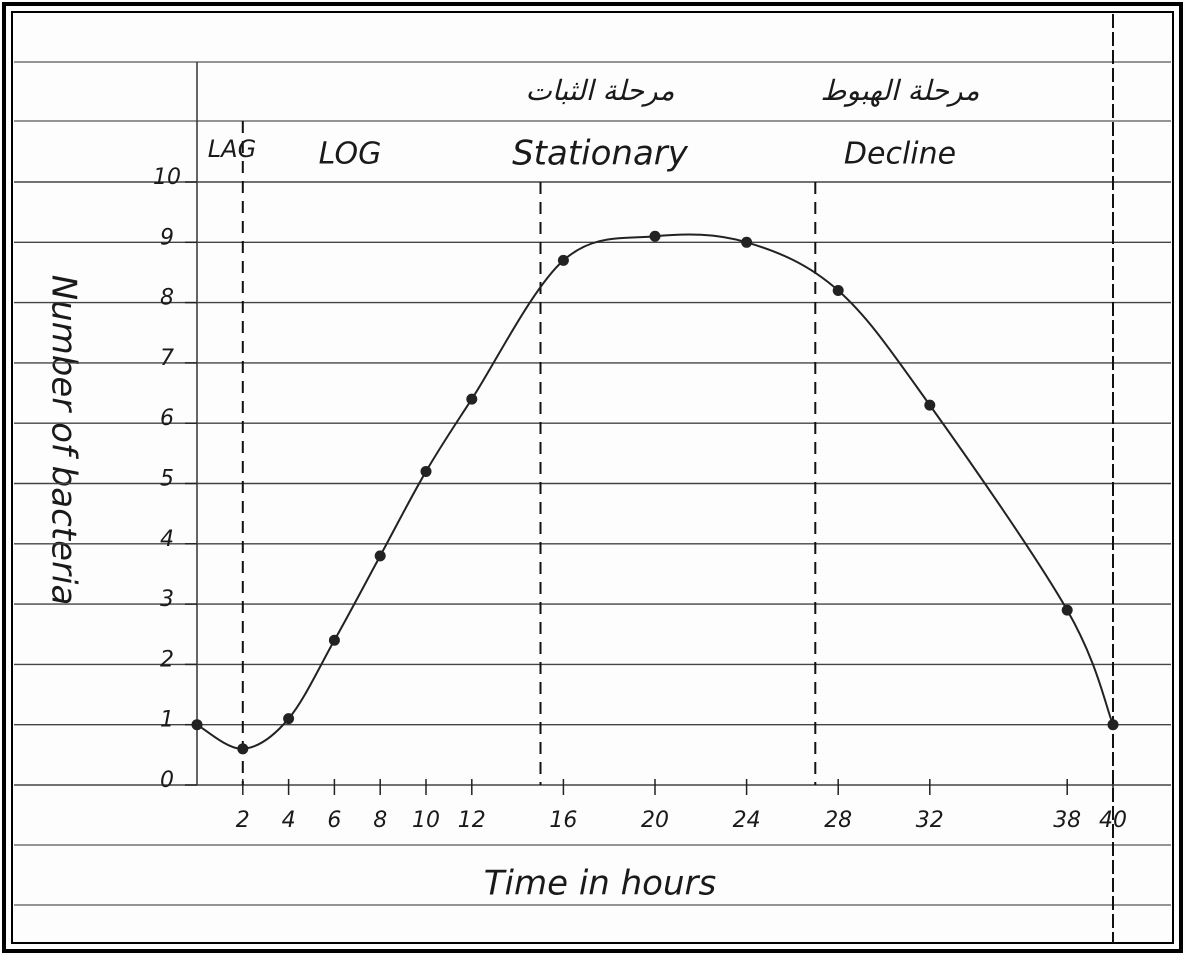  What do you see at coordinates (167, 479) in the screenshot?
I see `y-tick-label: 5` at bounding box center [167, 479].